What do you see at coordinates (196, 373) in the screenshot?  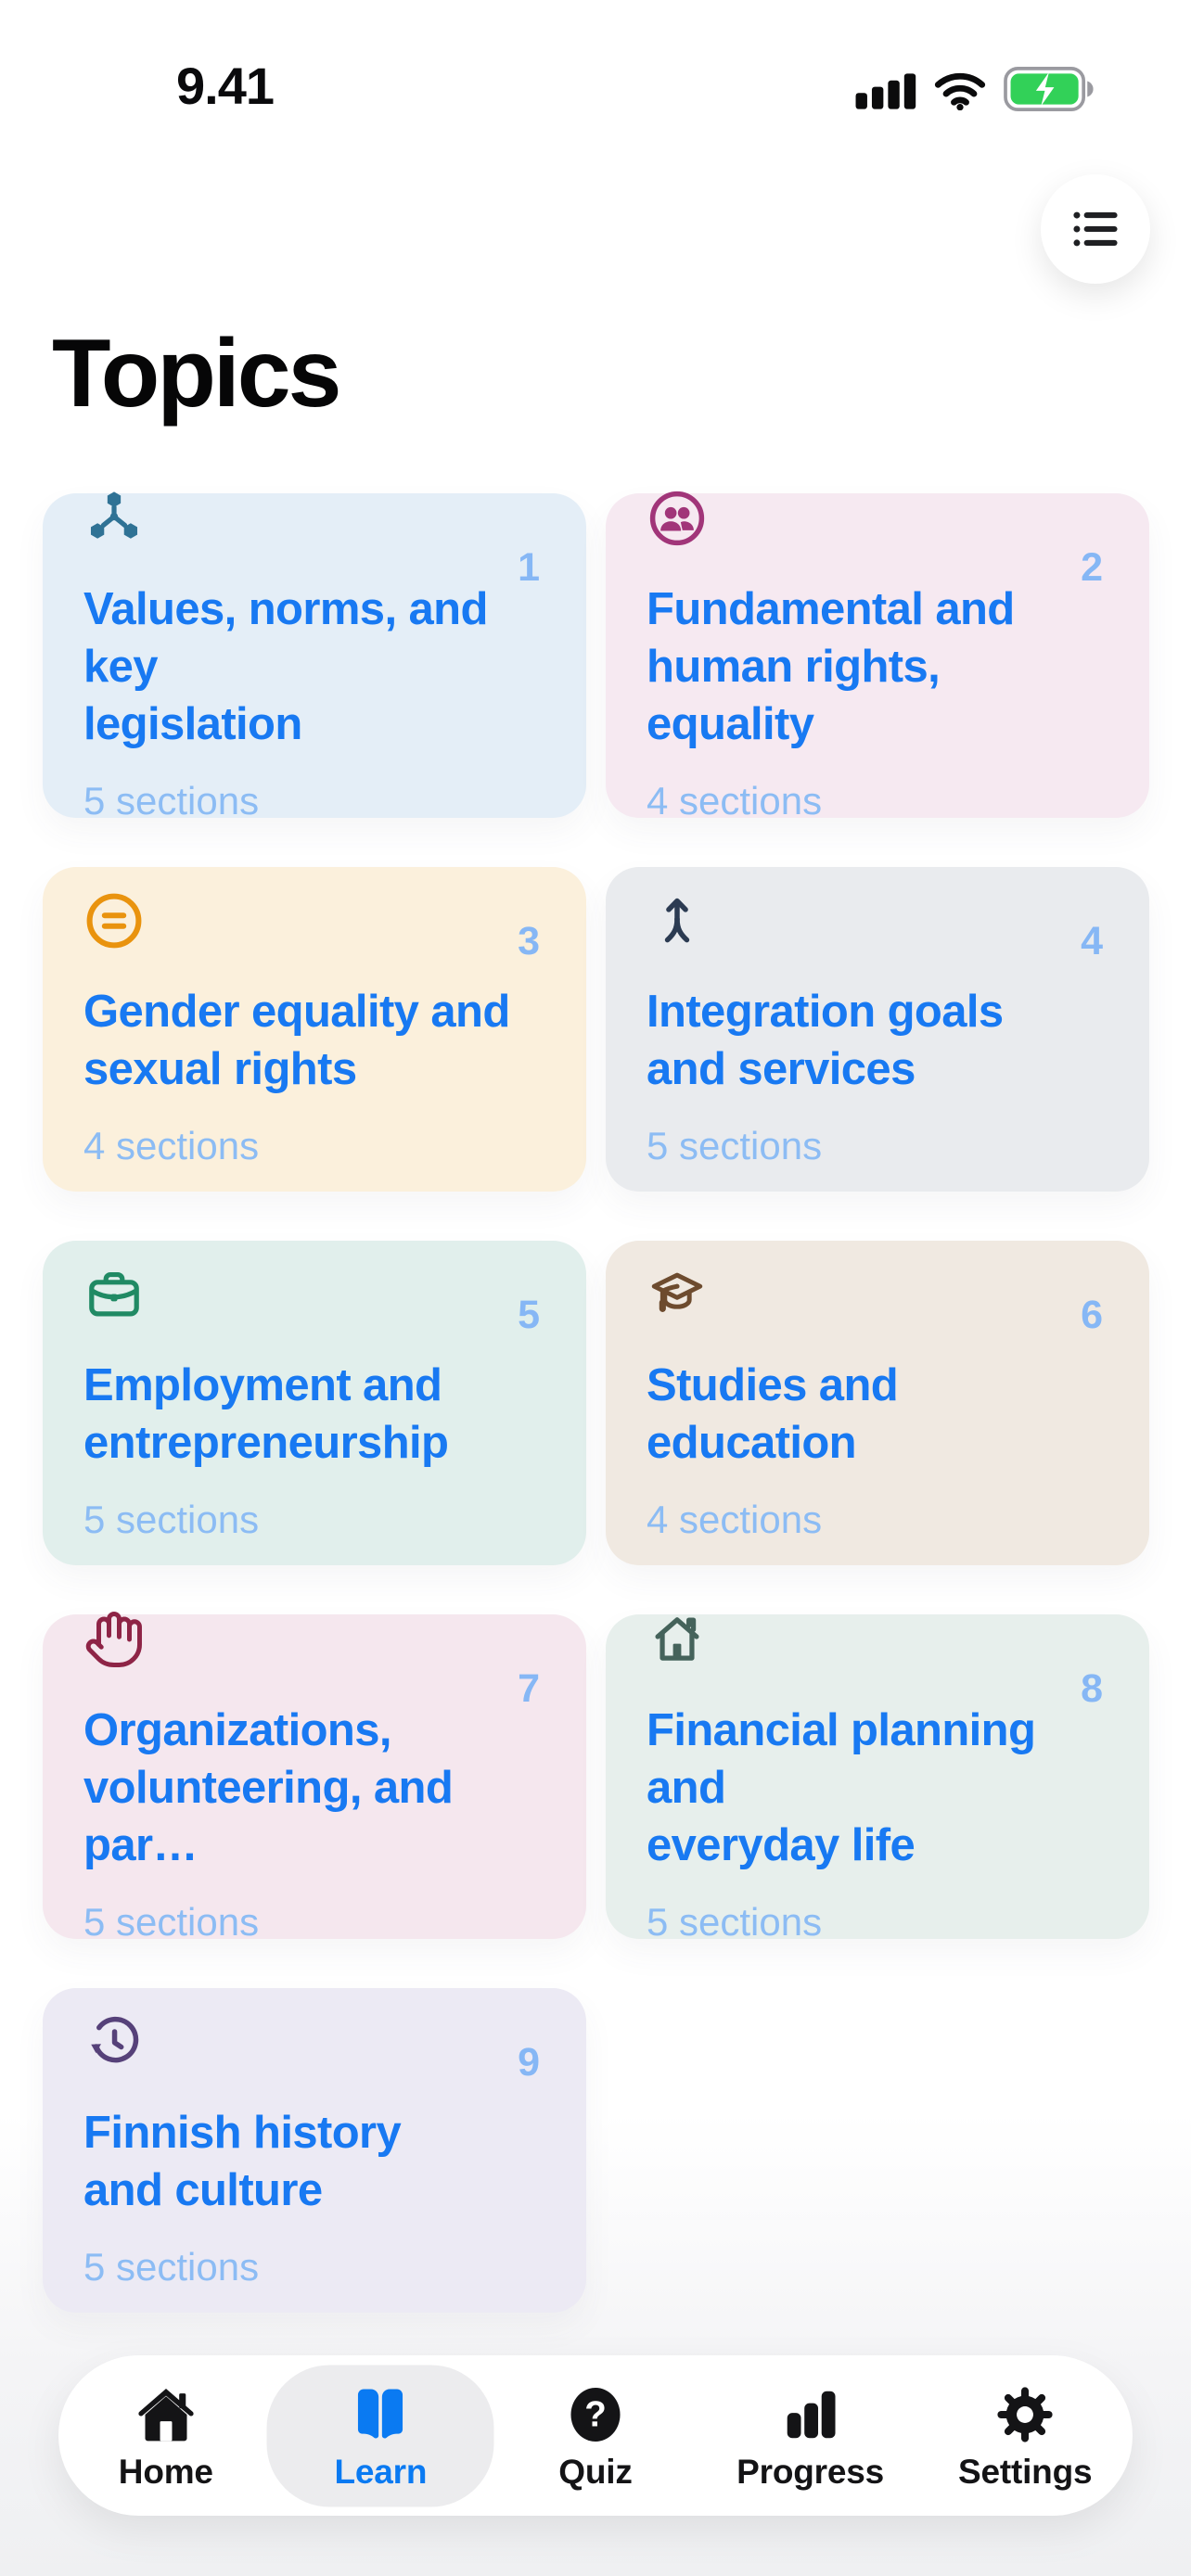 I see `page-title: Topics` at bounding box center [196, 373].